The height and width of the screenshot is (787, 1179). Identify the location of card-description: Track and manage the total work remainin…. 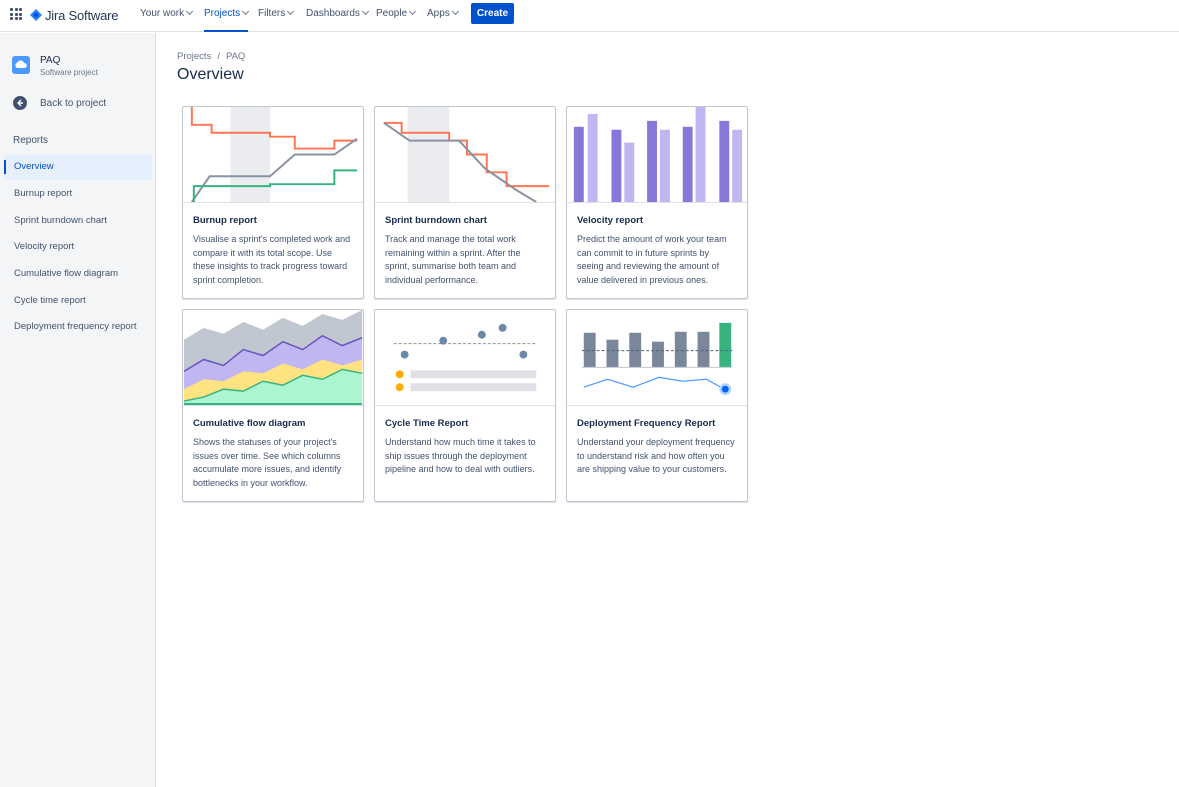
(453, 259).